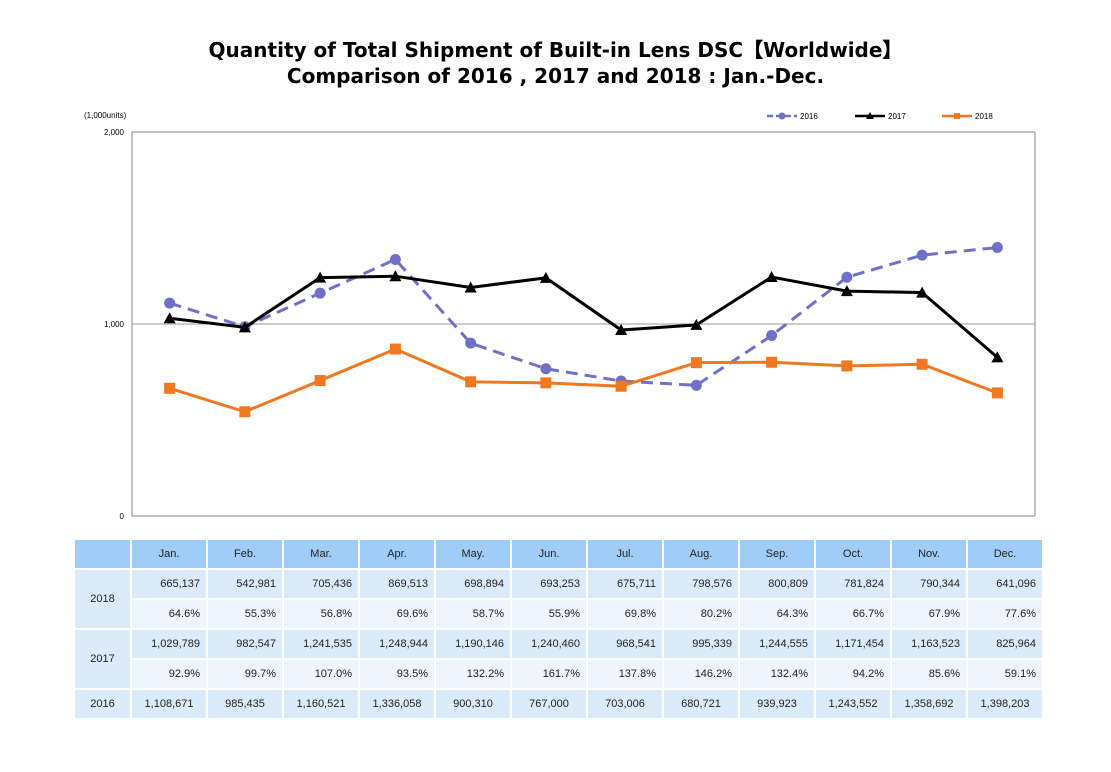 This screenshot has height=772, width=1111. Describe the element at coordinates (701, 644) in the screenshot. I see `units-cell: 995,339` at that location.